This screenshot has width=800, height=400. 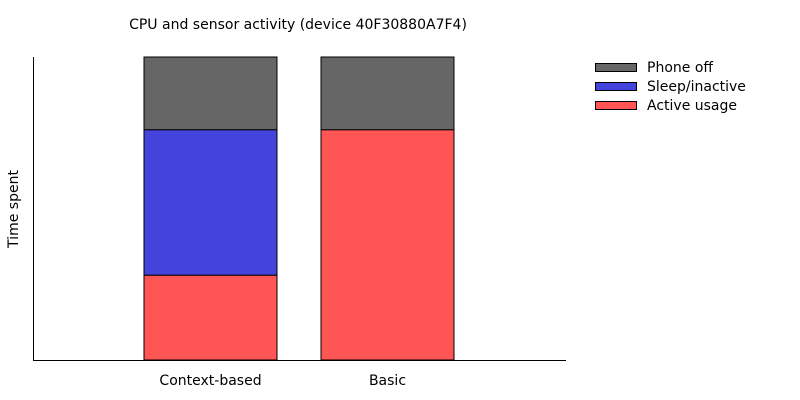 I want to click on legend-item: Sleep/inactive, so click(x=670, y=86).